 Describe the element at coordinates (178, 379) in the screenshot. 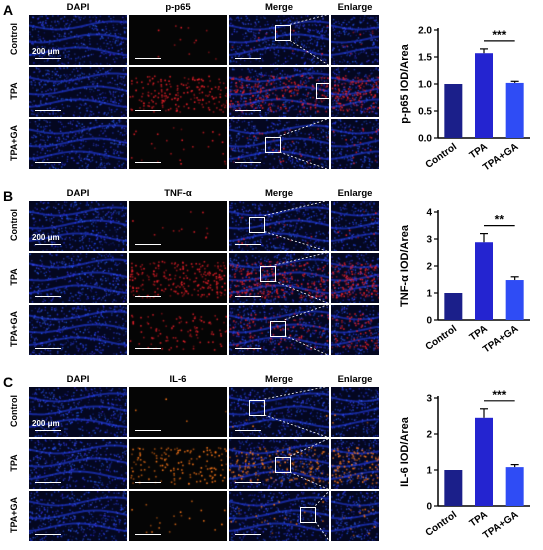

I see `column-header: IL-6` at that location.